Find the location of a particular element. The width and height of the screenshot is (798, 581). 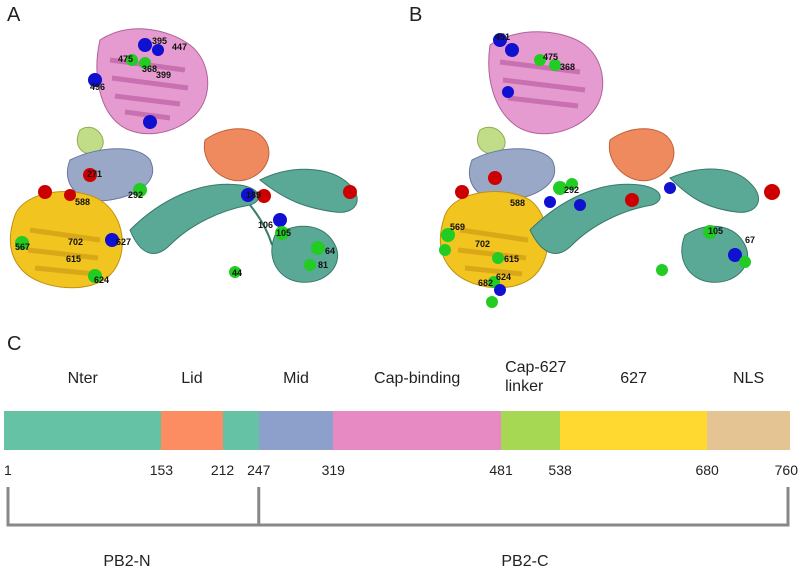

domain-label-cap: Cap-binding is located at coordinates (417, 378).